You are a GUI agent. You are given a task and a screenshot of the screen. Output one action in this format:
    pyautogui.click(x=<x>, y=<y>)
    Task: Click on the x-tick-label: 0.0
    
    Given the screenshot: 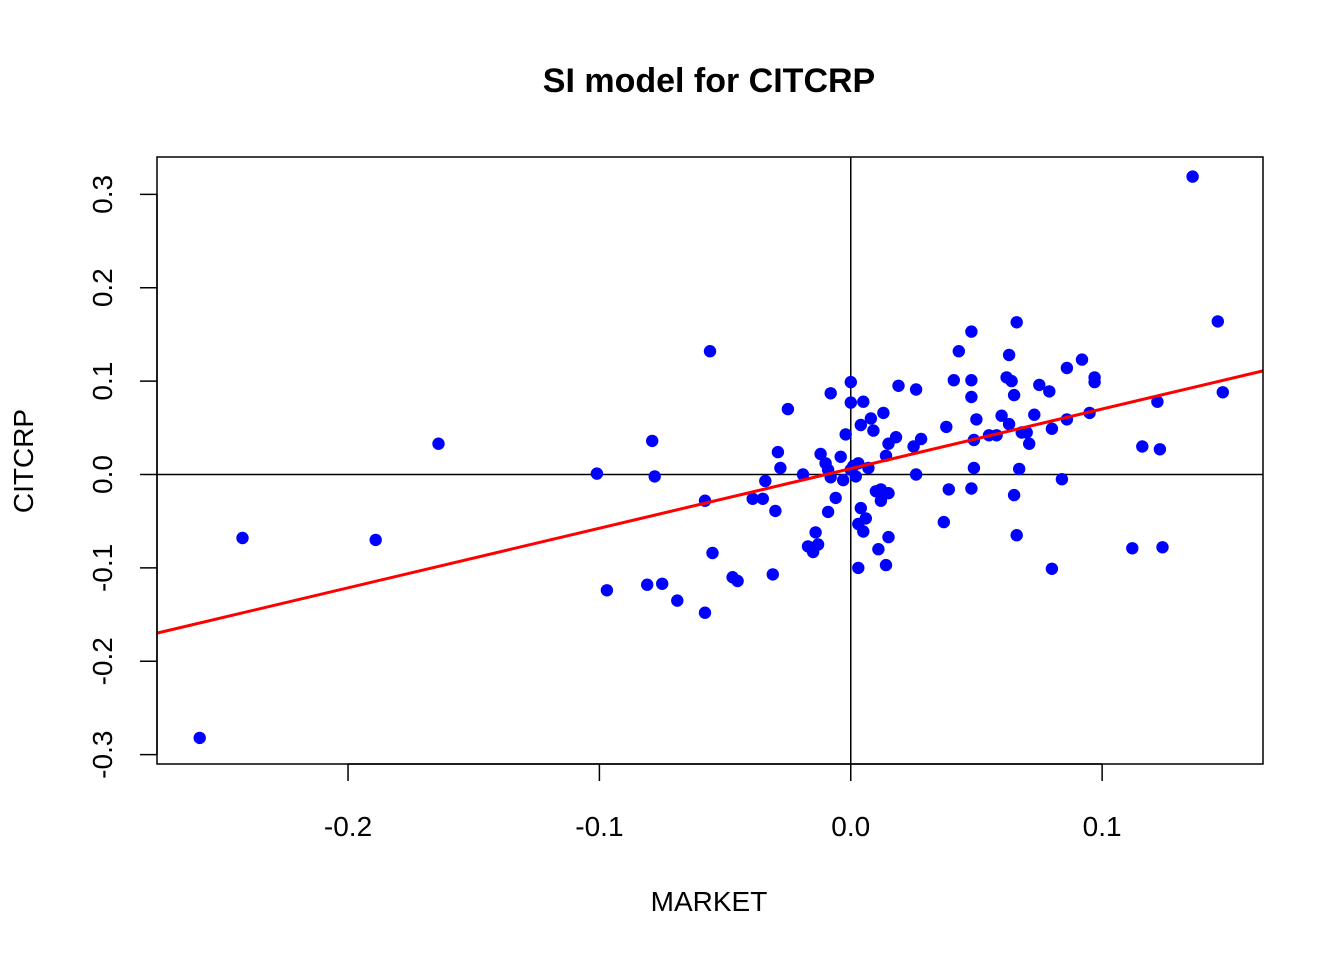 What is the action you would take?
    pyautogui.click(x=850, y=826)
    